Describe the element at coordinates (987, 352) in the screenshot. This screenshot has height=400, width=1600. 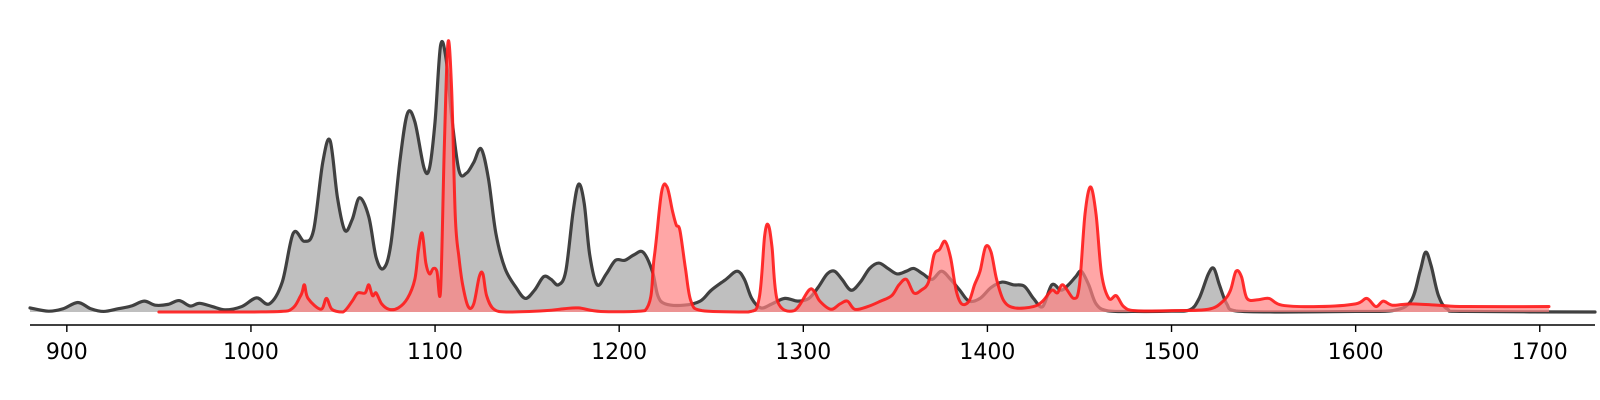
I see `x-tick-label: 1400` at that location.